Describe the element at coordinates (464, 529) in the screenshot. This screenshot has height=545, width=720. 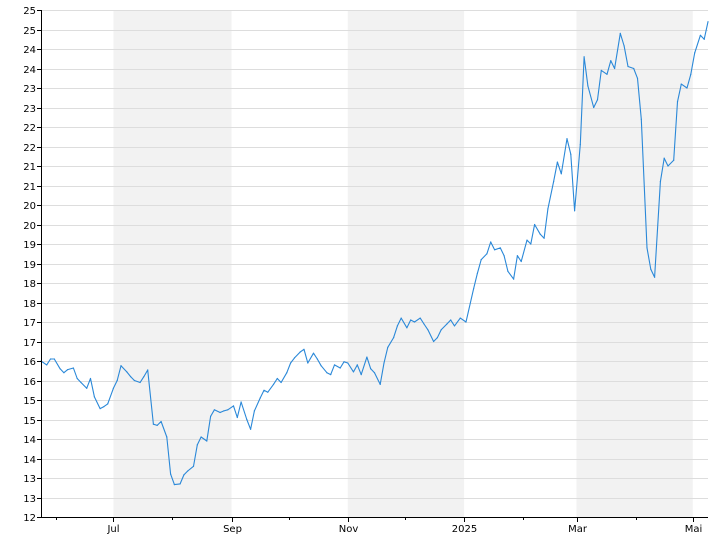
I see `x-tick-label: 2025` at that location.